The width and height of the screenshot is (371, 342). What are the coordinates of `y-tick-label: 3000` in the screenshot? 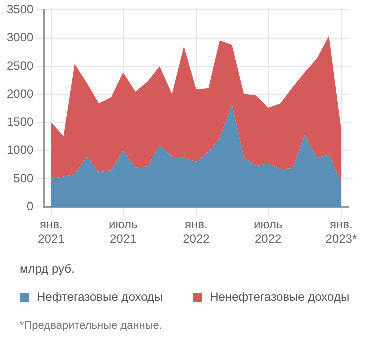 It's located at (20, 37).